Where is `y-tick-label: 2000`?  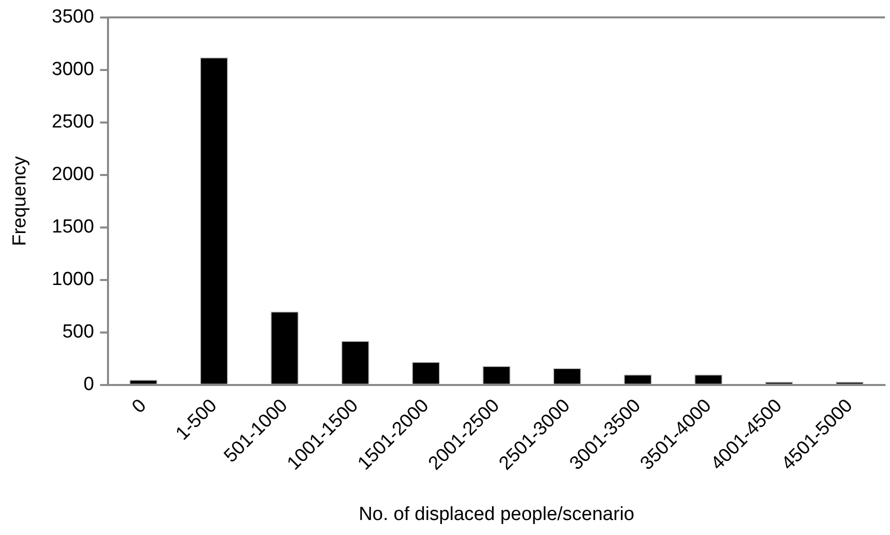
y-tick-label: 2000 is located at coordinates (73, 175).